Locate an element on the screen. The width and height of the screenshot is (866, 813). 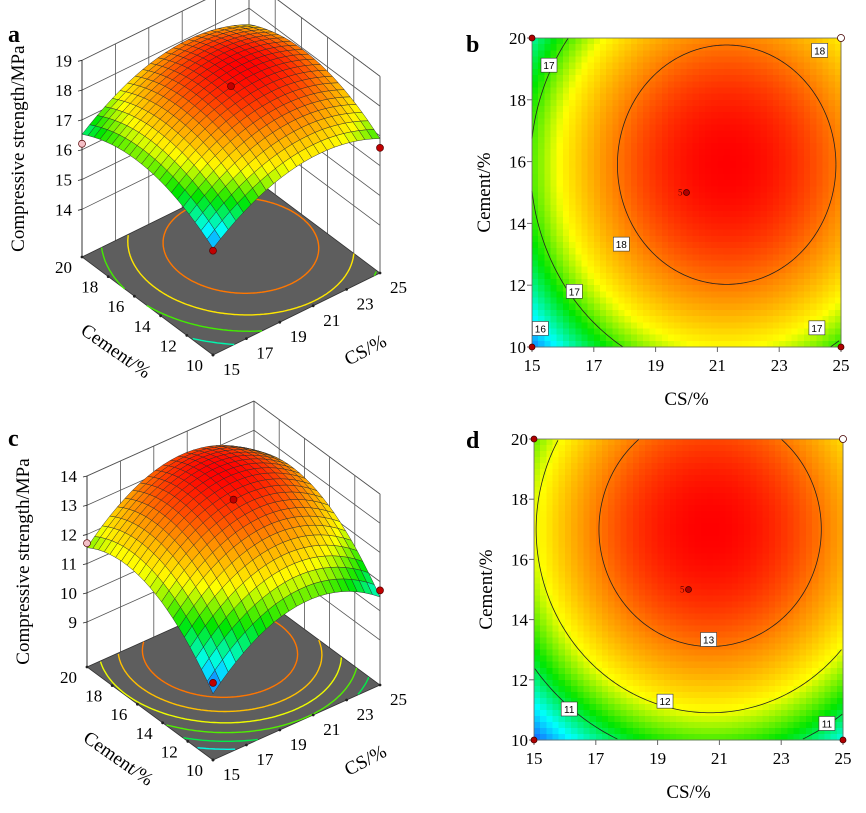
y-tick-mark is located at coordinates (187, 335).